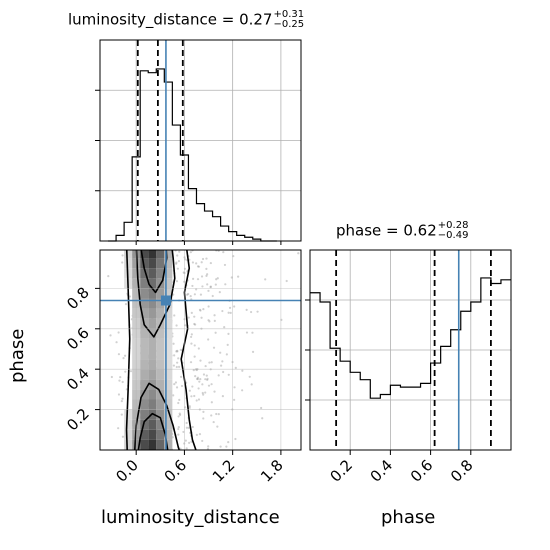 Image resolution: width=550 pixels, height=550 pixels. Describe the element at coordinates (408, 517) in the screenshot. I see `x-axis-label-phase: phase` at that location.